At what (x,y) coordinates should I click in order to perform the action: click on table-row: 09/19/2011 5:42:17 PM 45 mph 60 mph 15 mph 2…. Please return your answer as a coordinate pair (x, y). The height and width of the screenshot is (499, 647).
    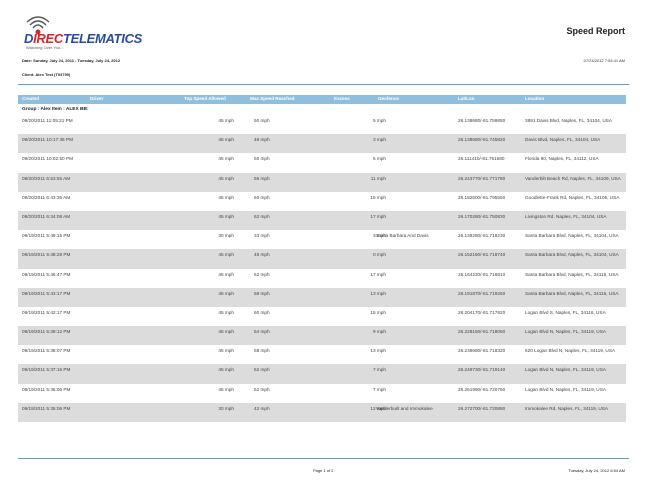
    Looking at the image, I should click on (322, 316).